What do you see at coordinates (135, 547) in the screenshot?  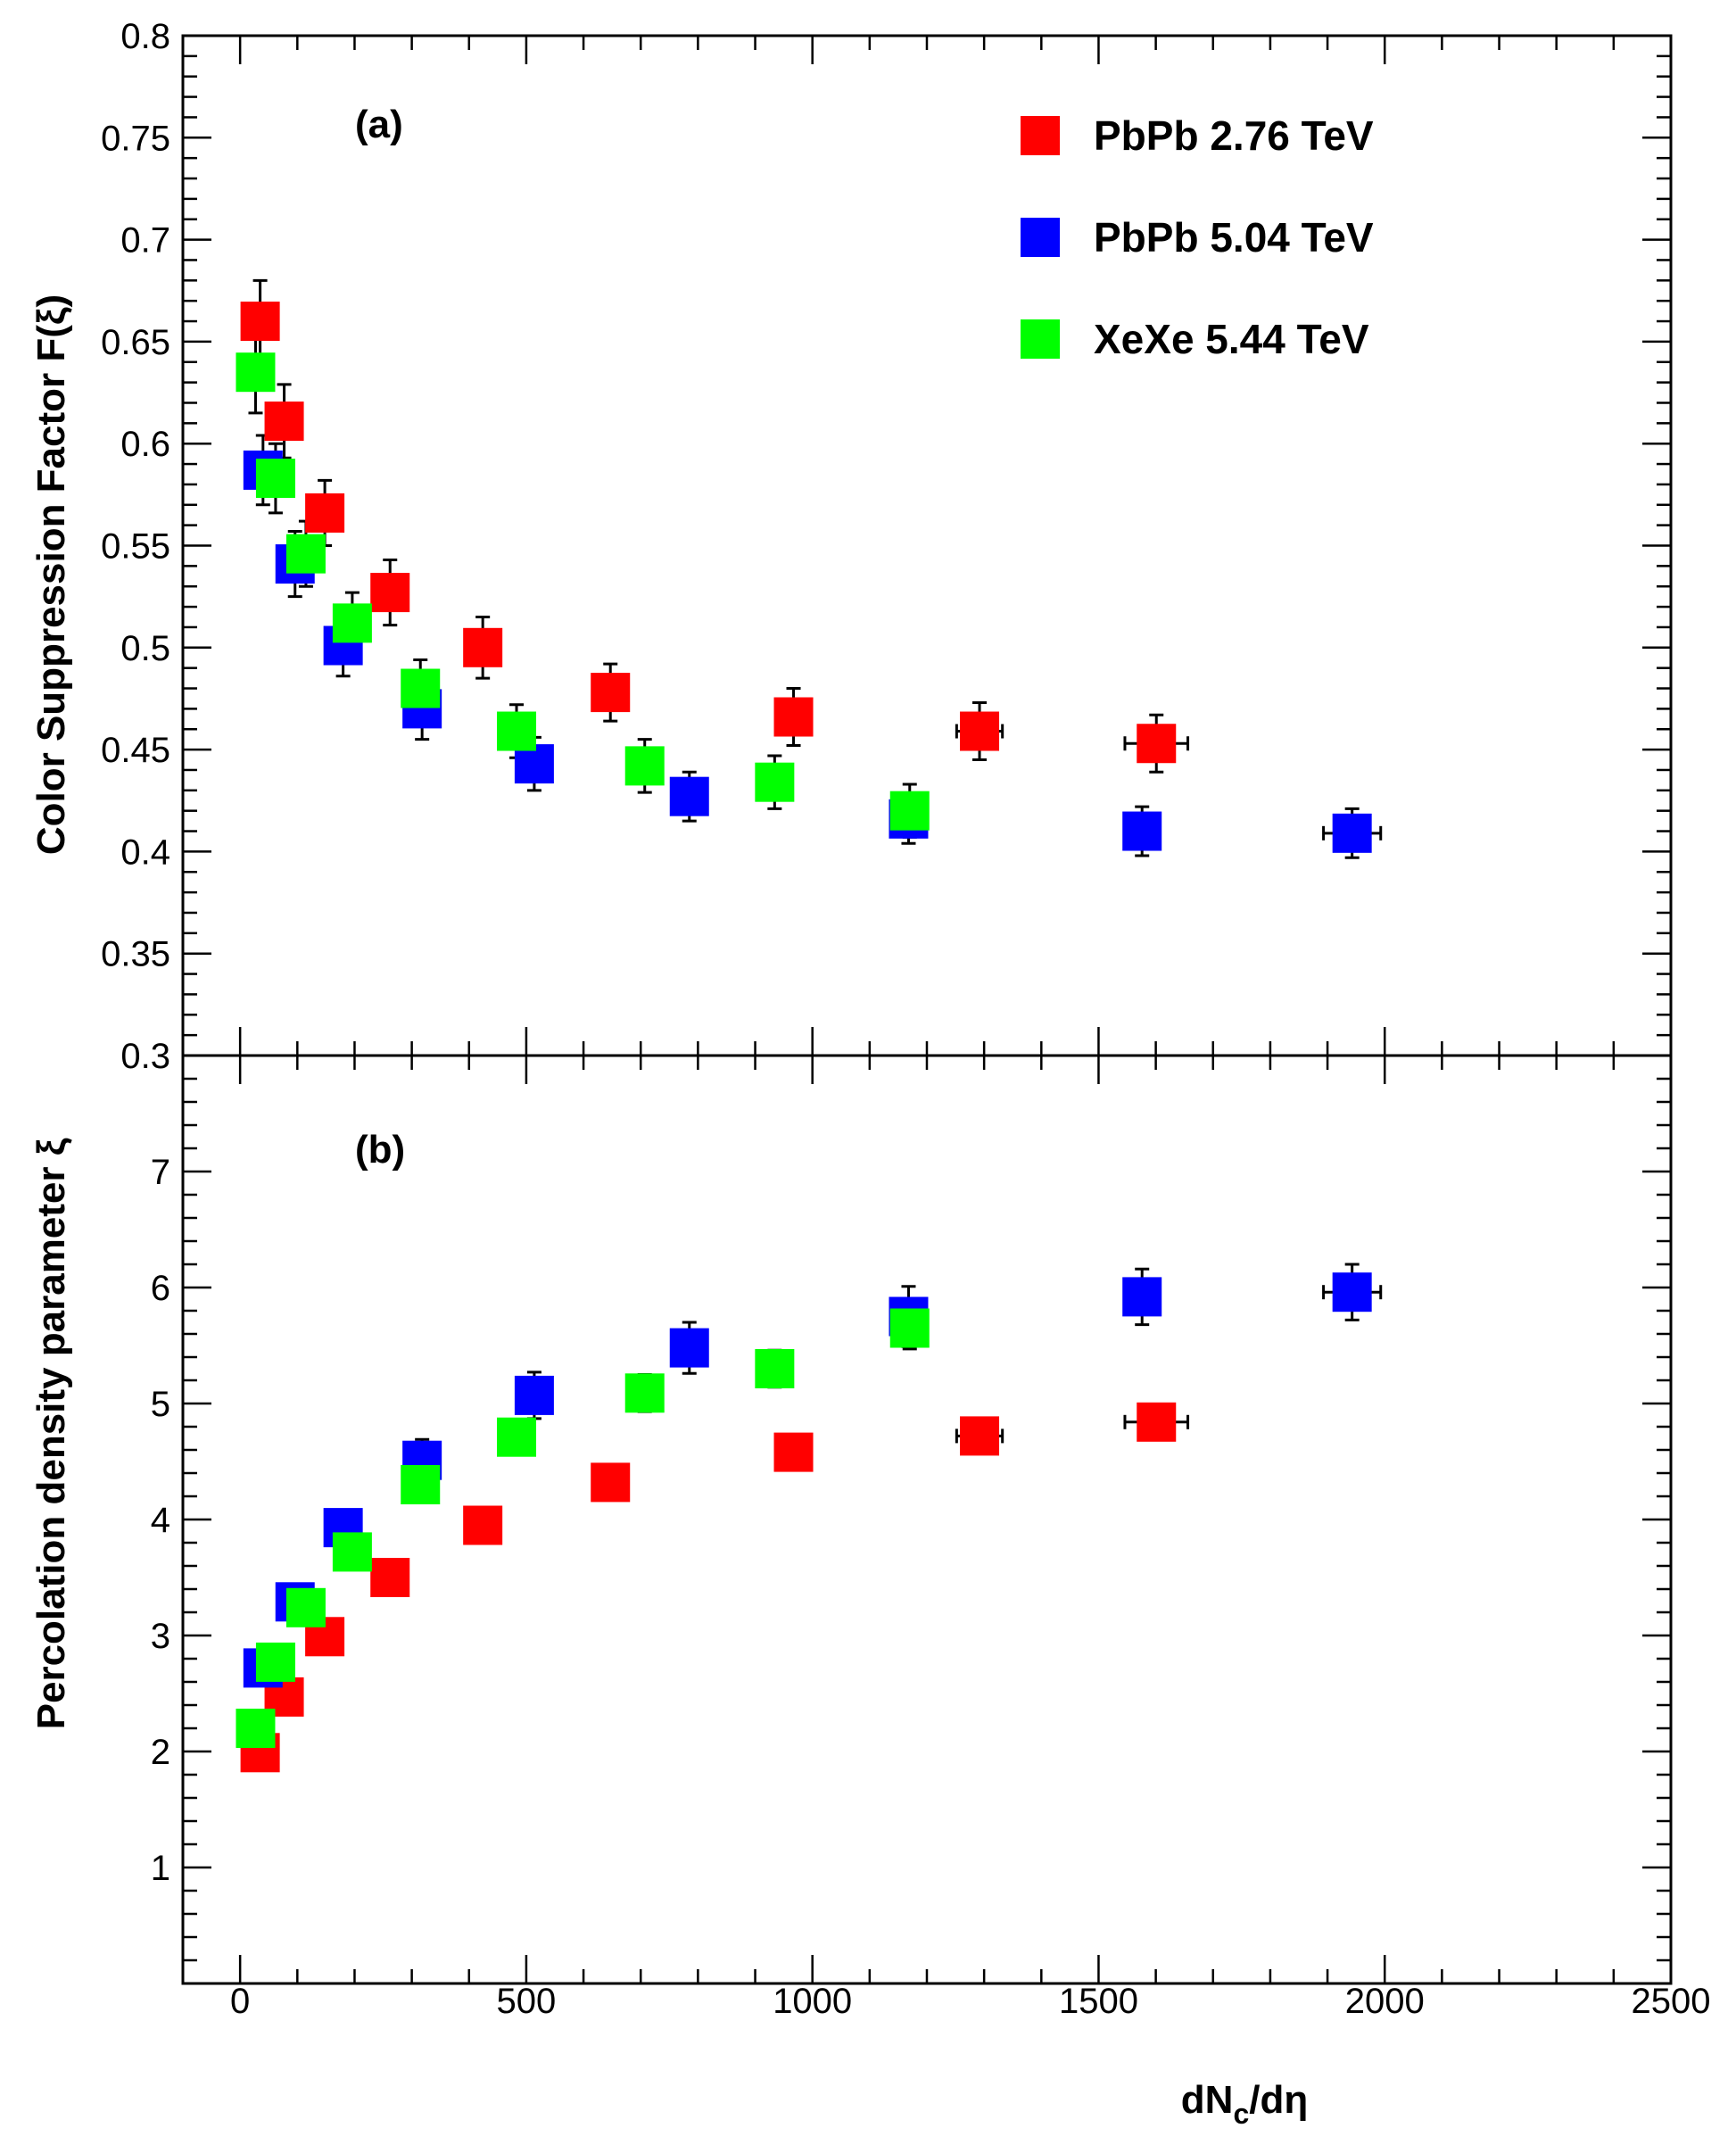 I see `y-tick-label: 0.55` at bounding box center [135, 547].